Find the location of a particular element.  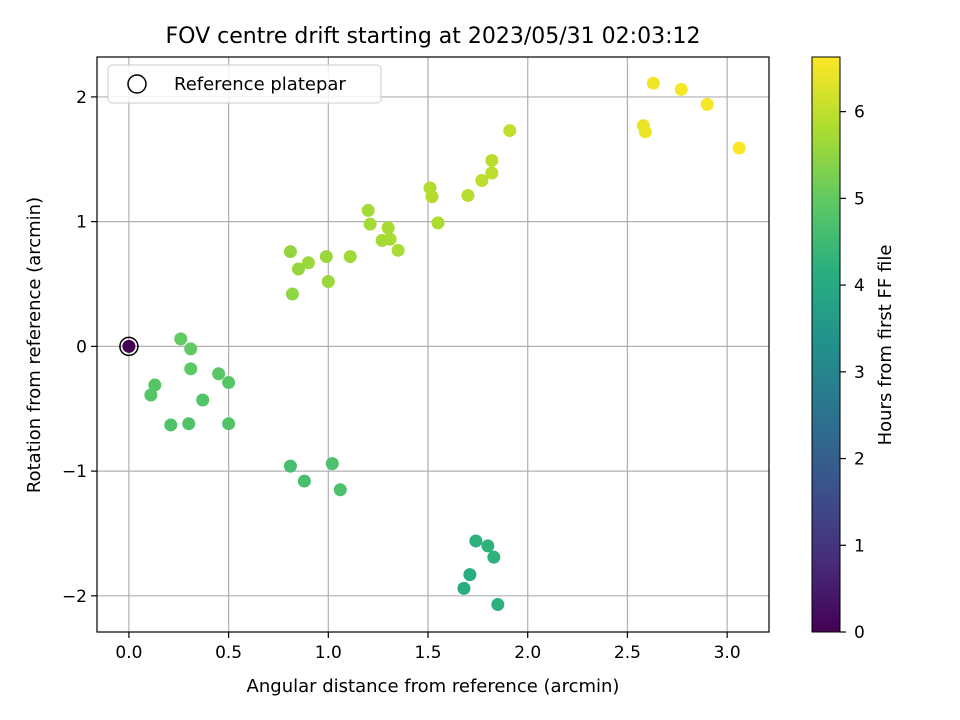

colorbar-tick-label: 6 is located at coordinates (859, 113).